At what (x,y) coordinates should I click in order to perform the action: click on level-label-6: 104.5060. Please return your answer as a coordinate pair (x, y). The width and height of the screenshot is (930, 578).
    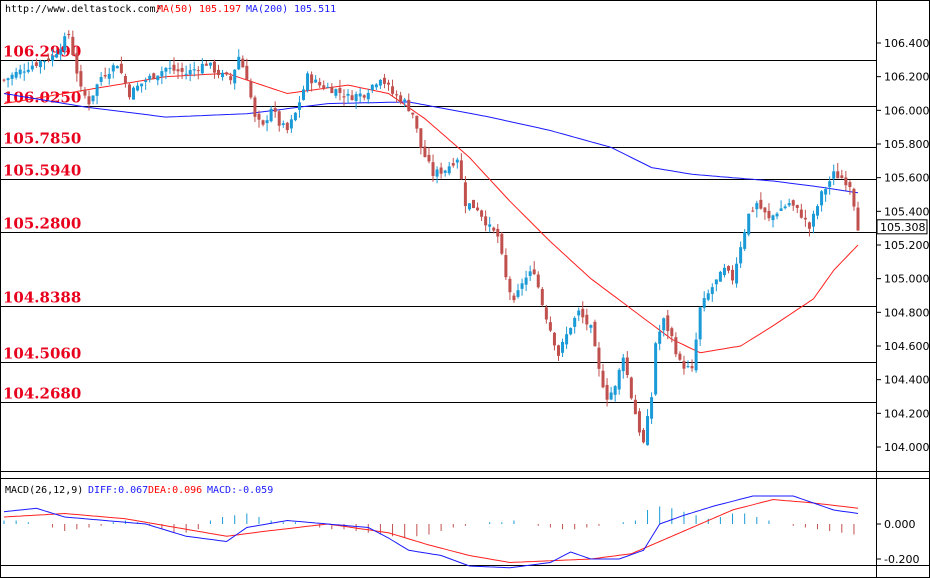
    Looking at the image, I should click on (42, 354).